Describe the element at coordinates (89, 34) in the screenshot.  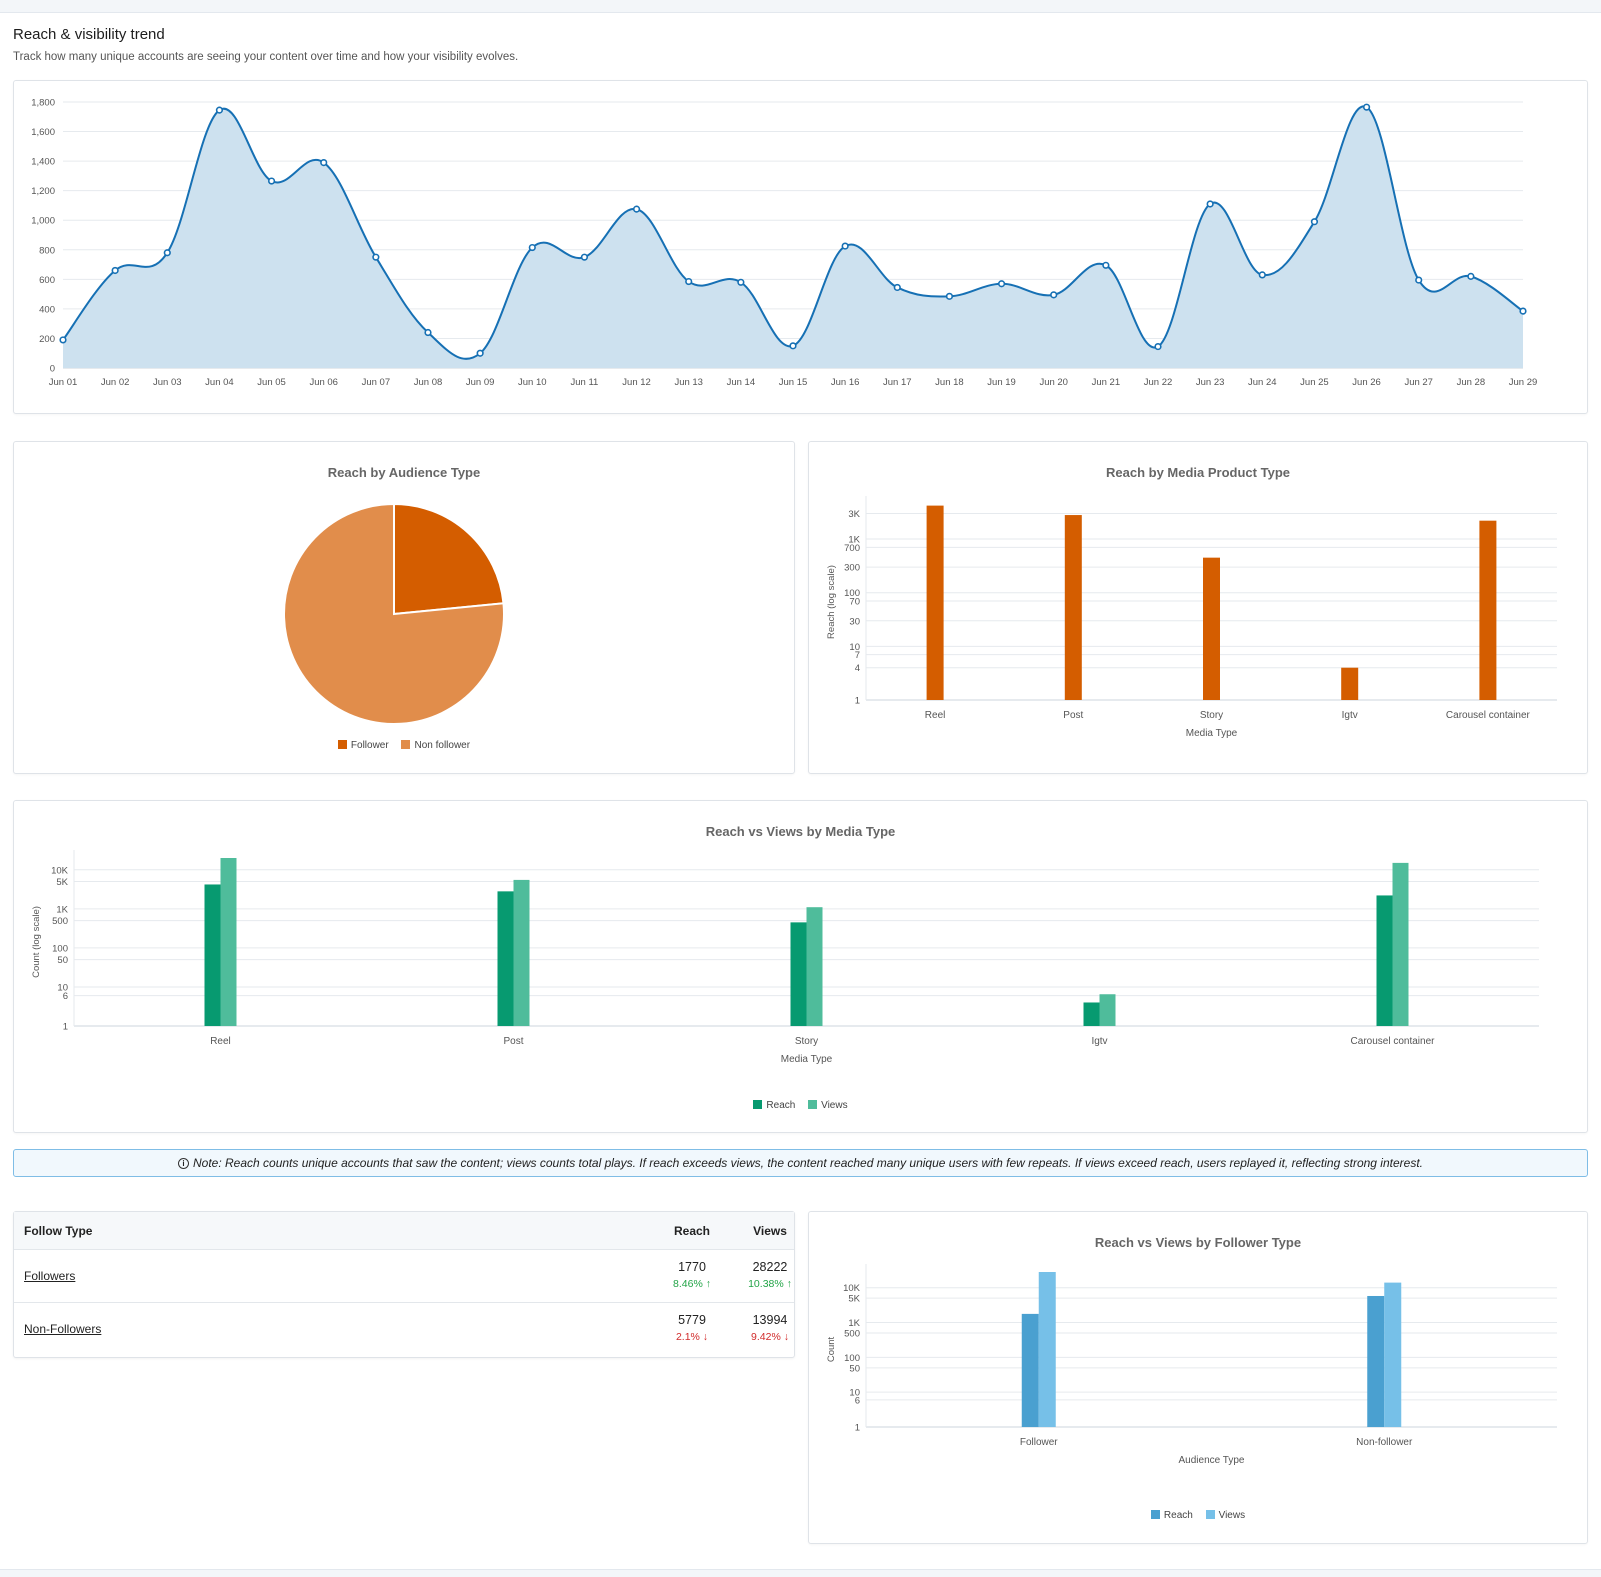
I see `section-title: Reach & visibility trend` at that location.